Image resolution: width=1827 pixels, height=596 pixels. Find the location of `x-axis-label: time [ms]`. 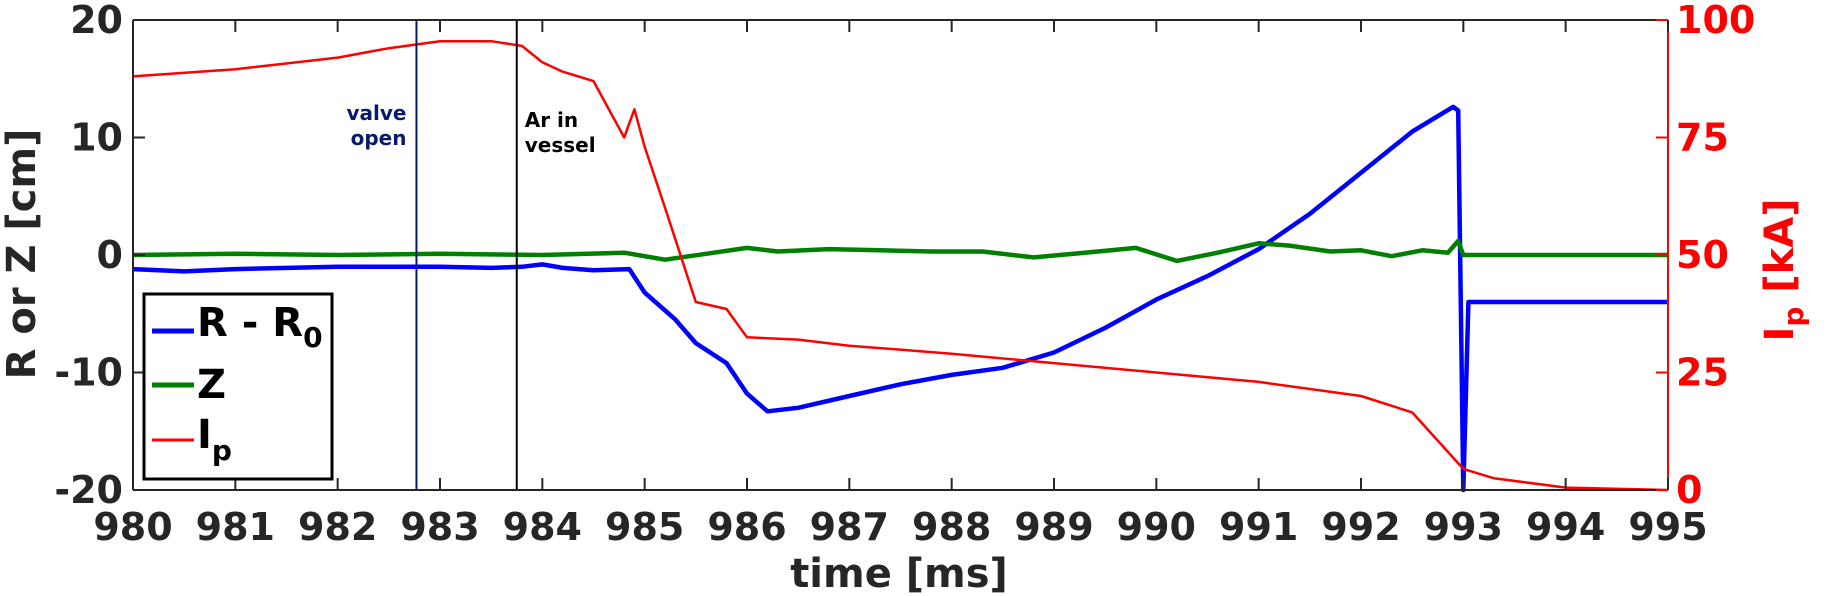

x-axis-label: time [ms] is located at coordinates (899, 573).